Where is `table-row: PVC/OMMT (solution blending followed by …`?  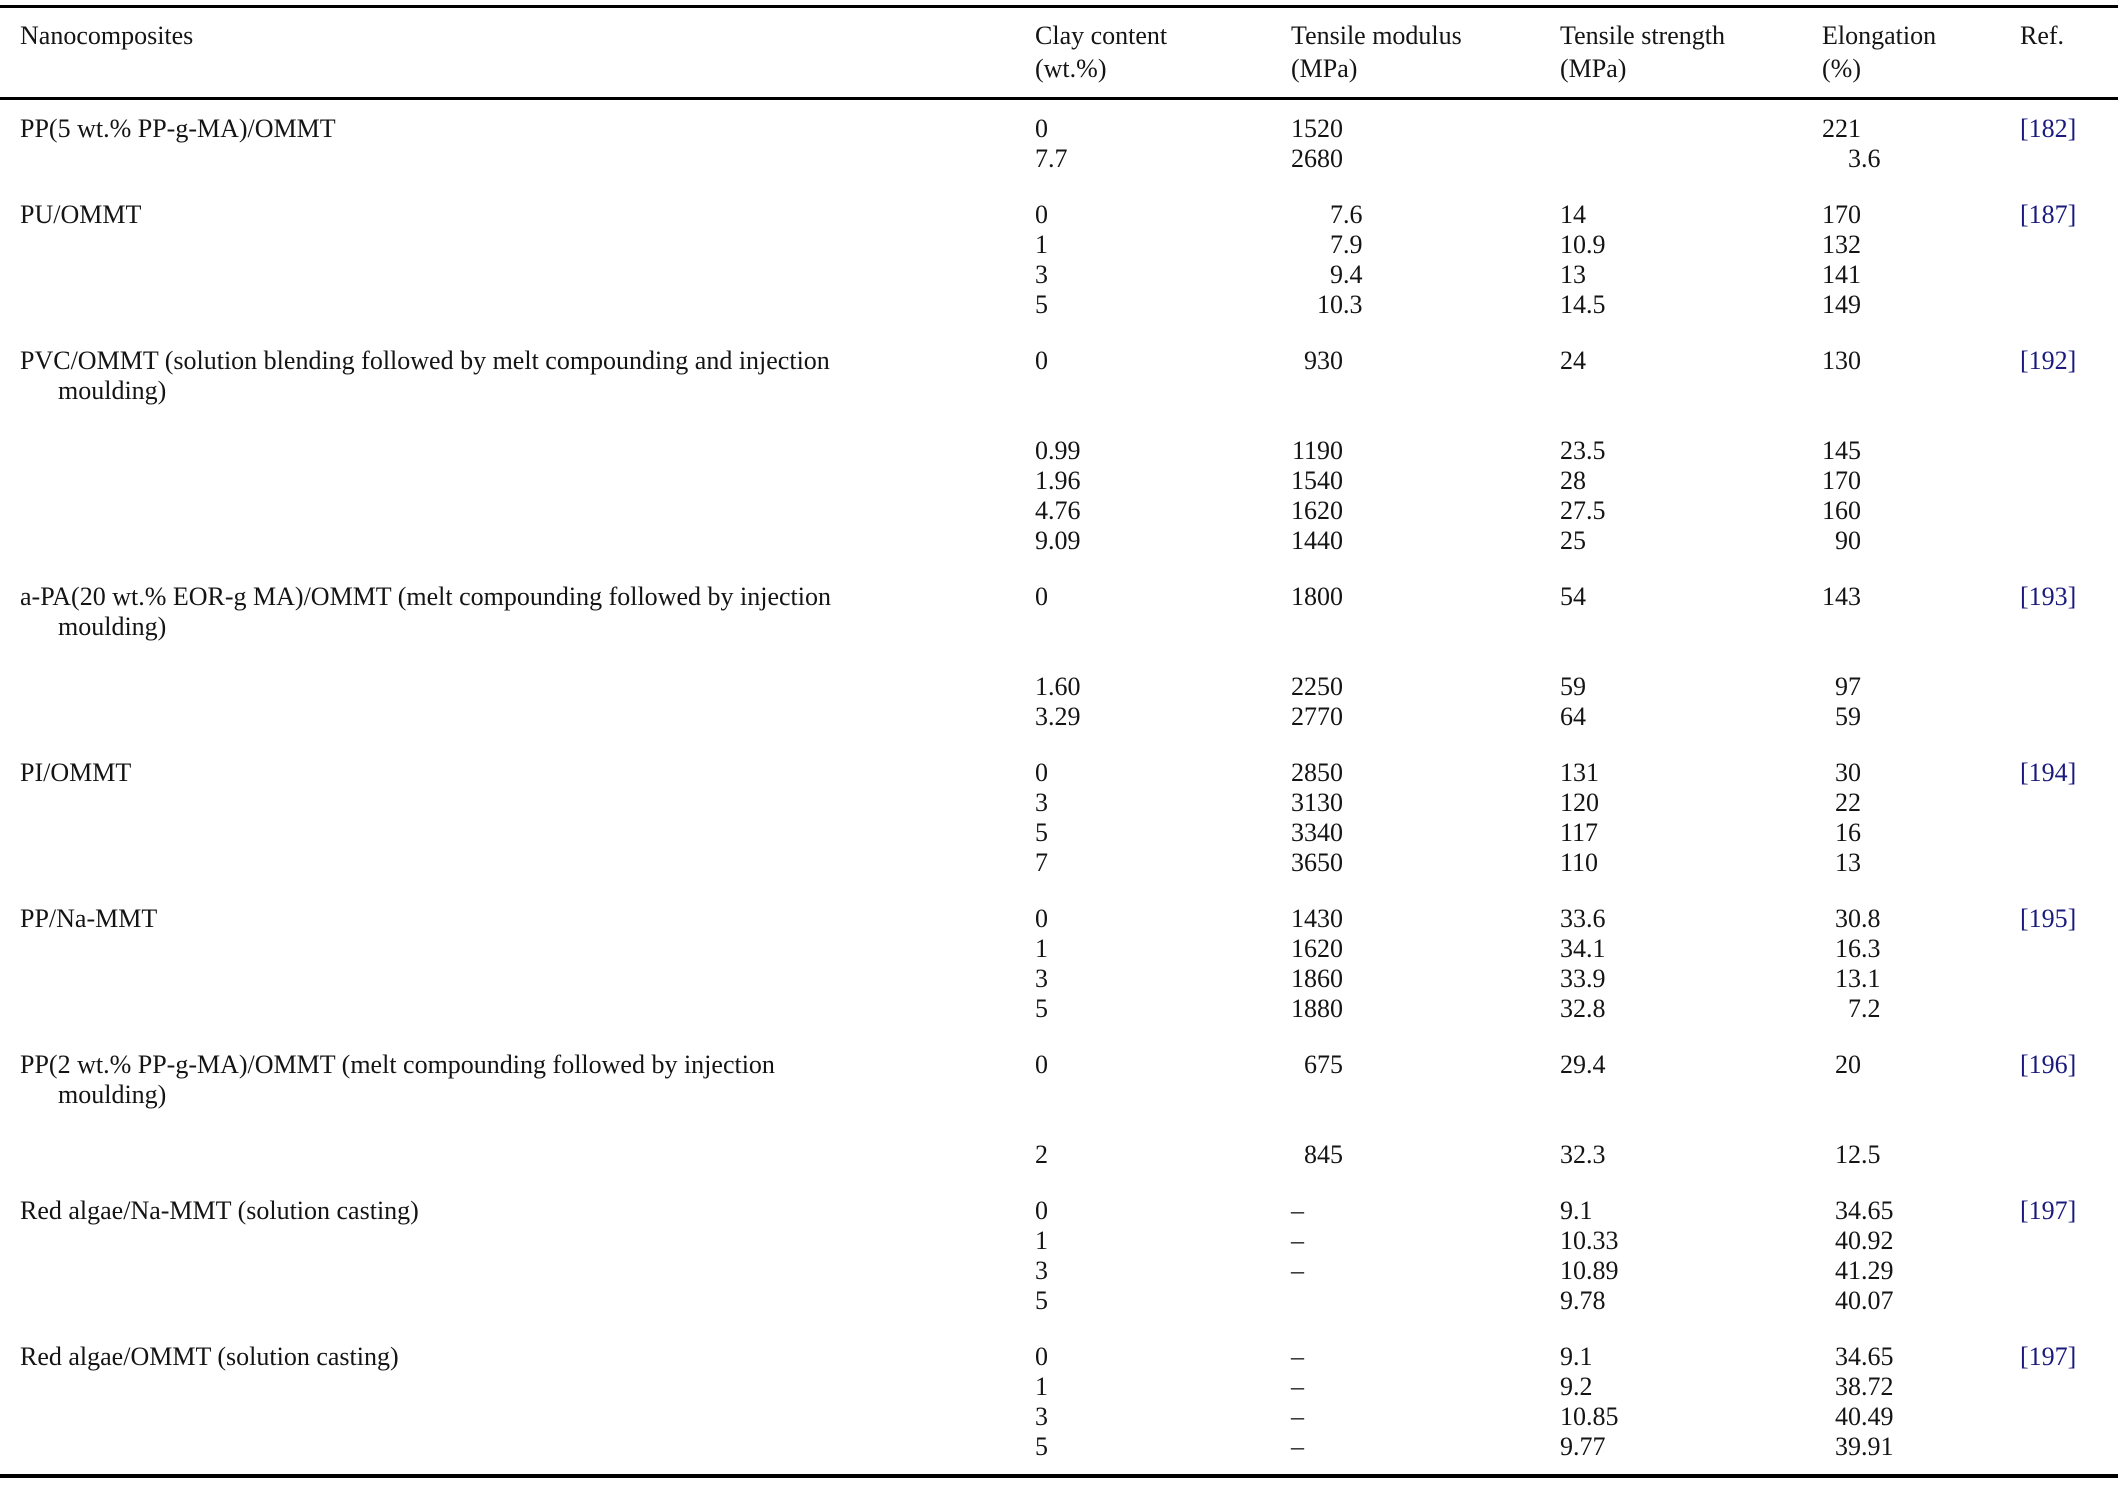
table-row: PVC/OMMT (solution blending followed by … is located at coordinates (1059, 361).